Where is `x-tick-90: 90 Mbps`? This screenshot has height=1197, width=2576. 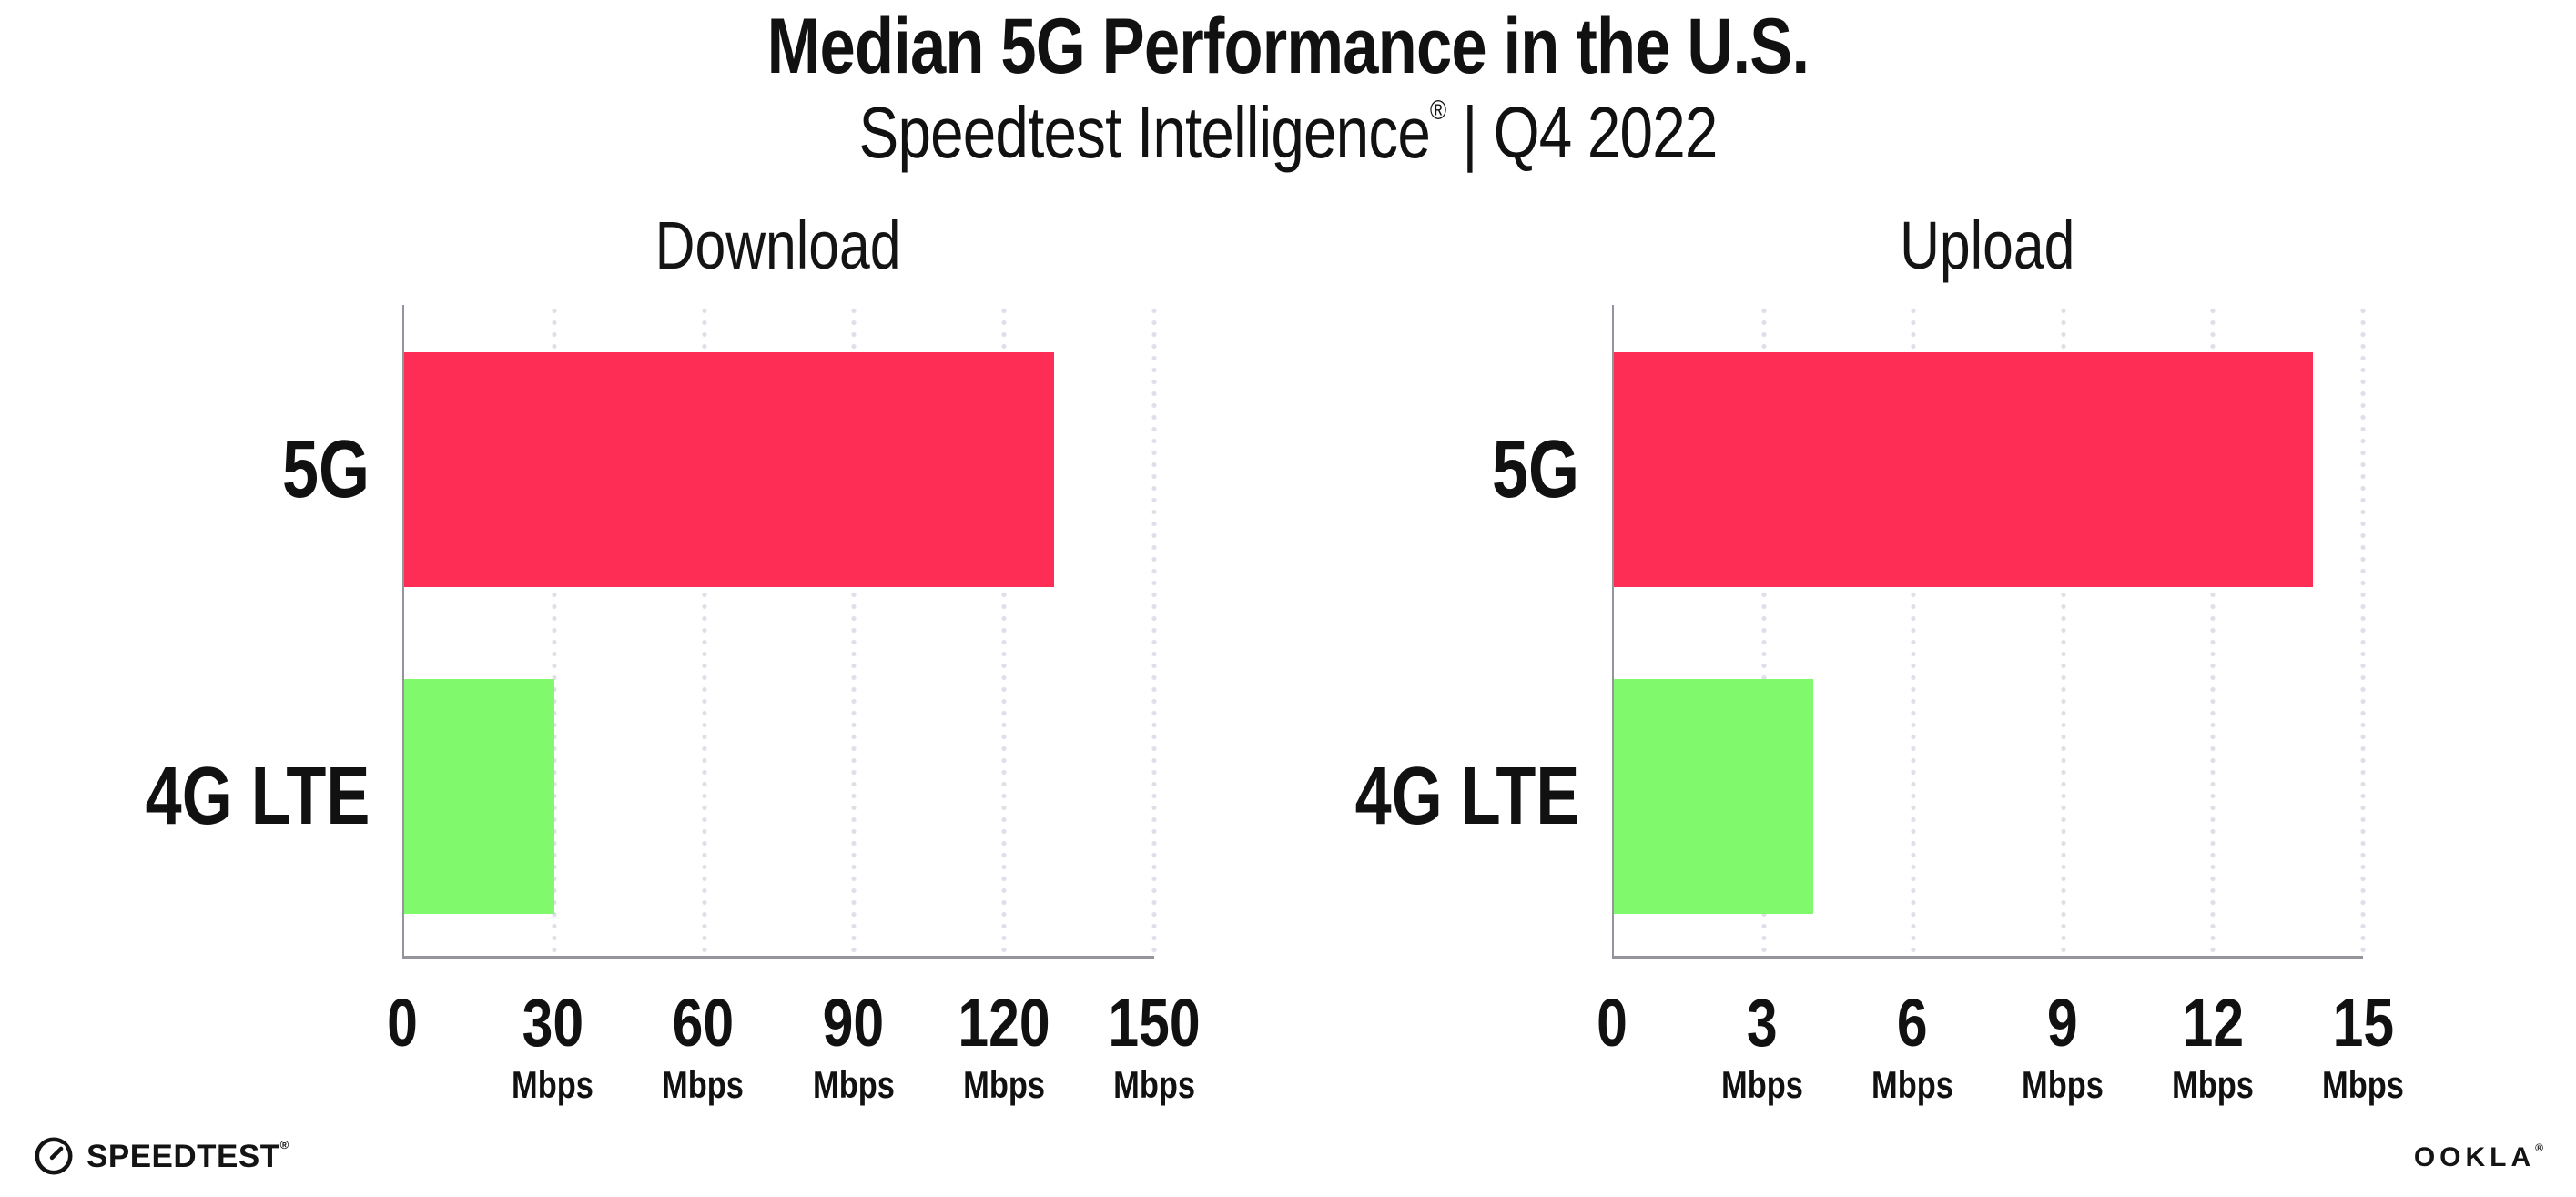 x-tick-90: 90 Mbps is located at coordinates (854, 1046).